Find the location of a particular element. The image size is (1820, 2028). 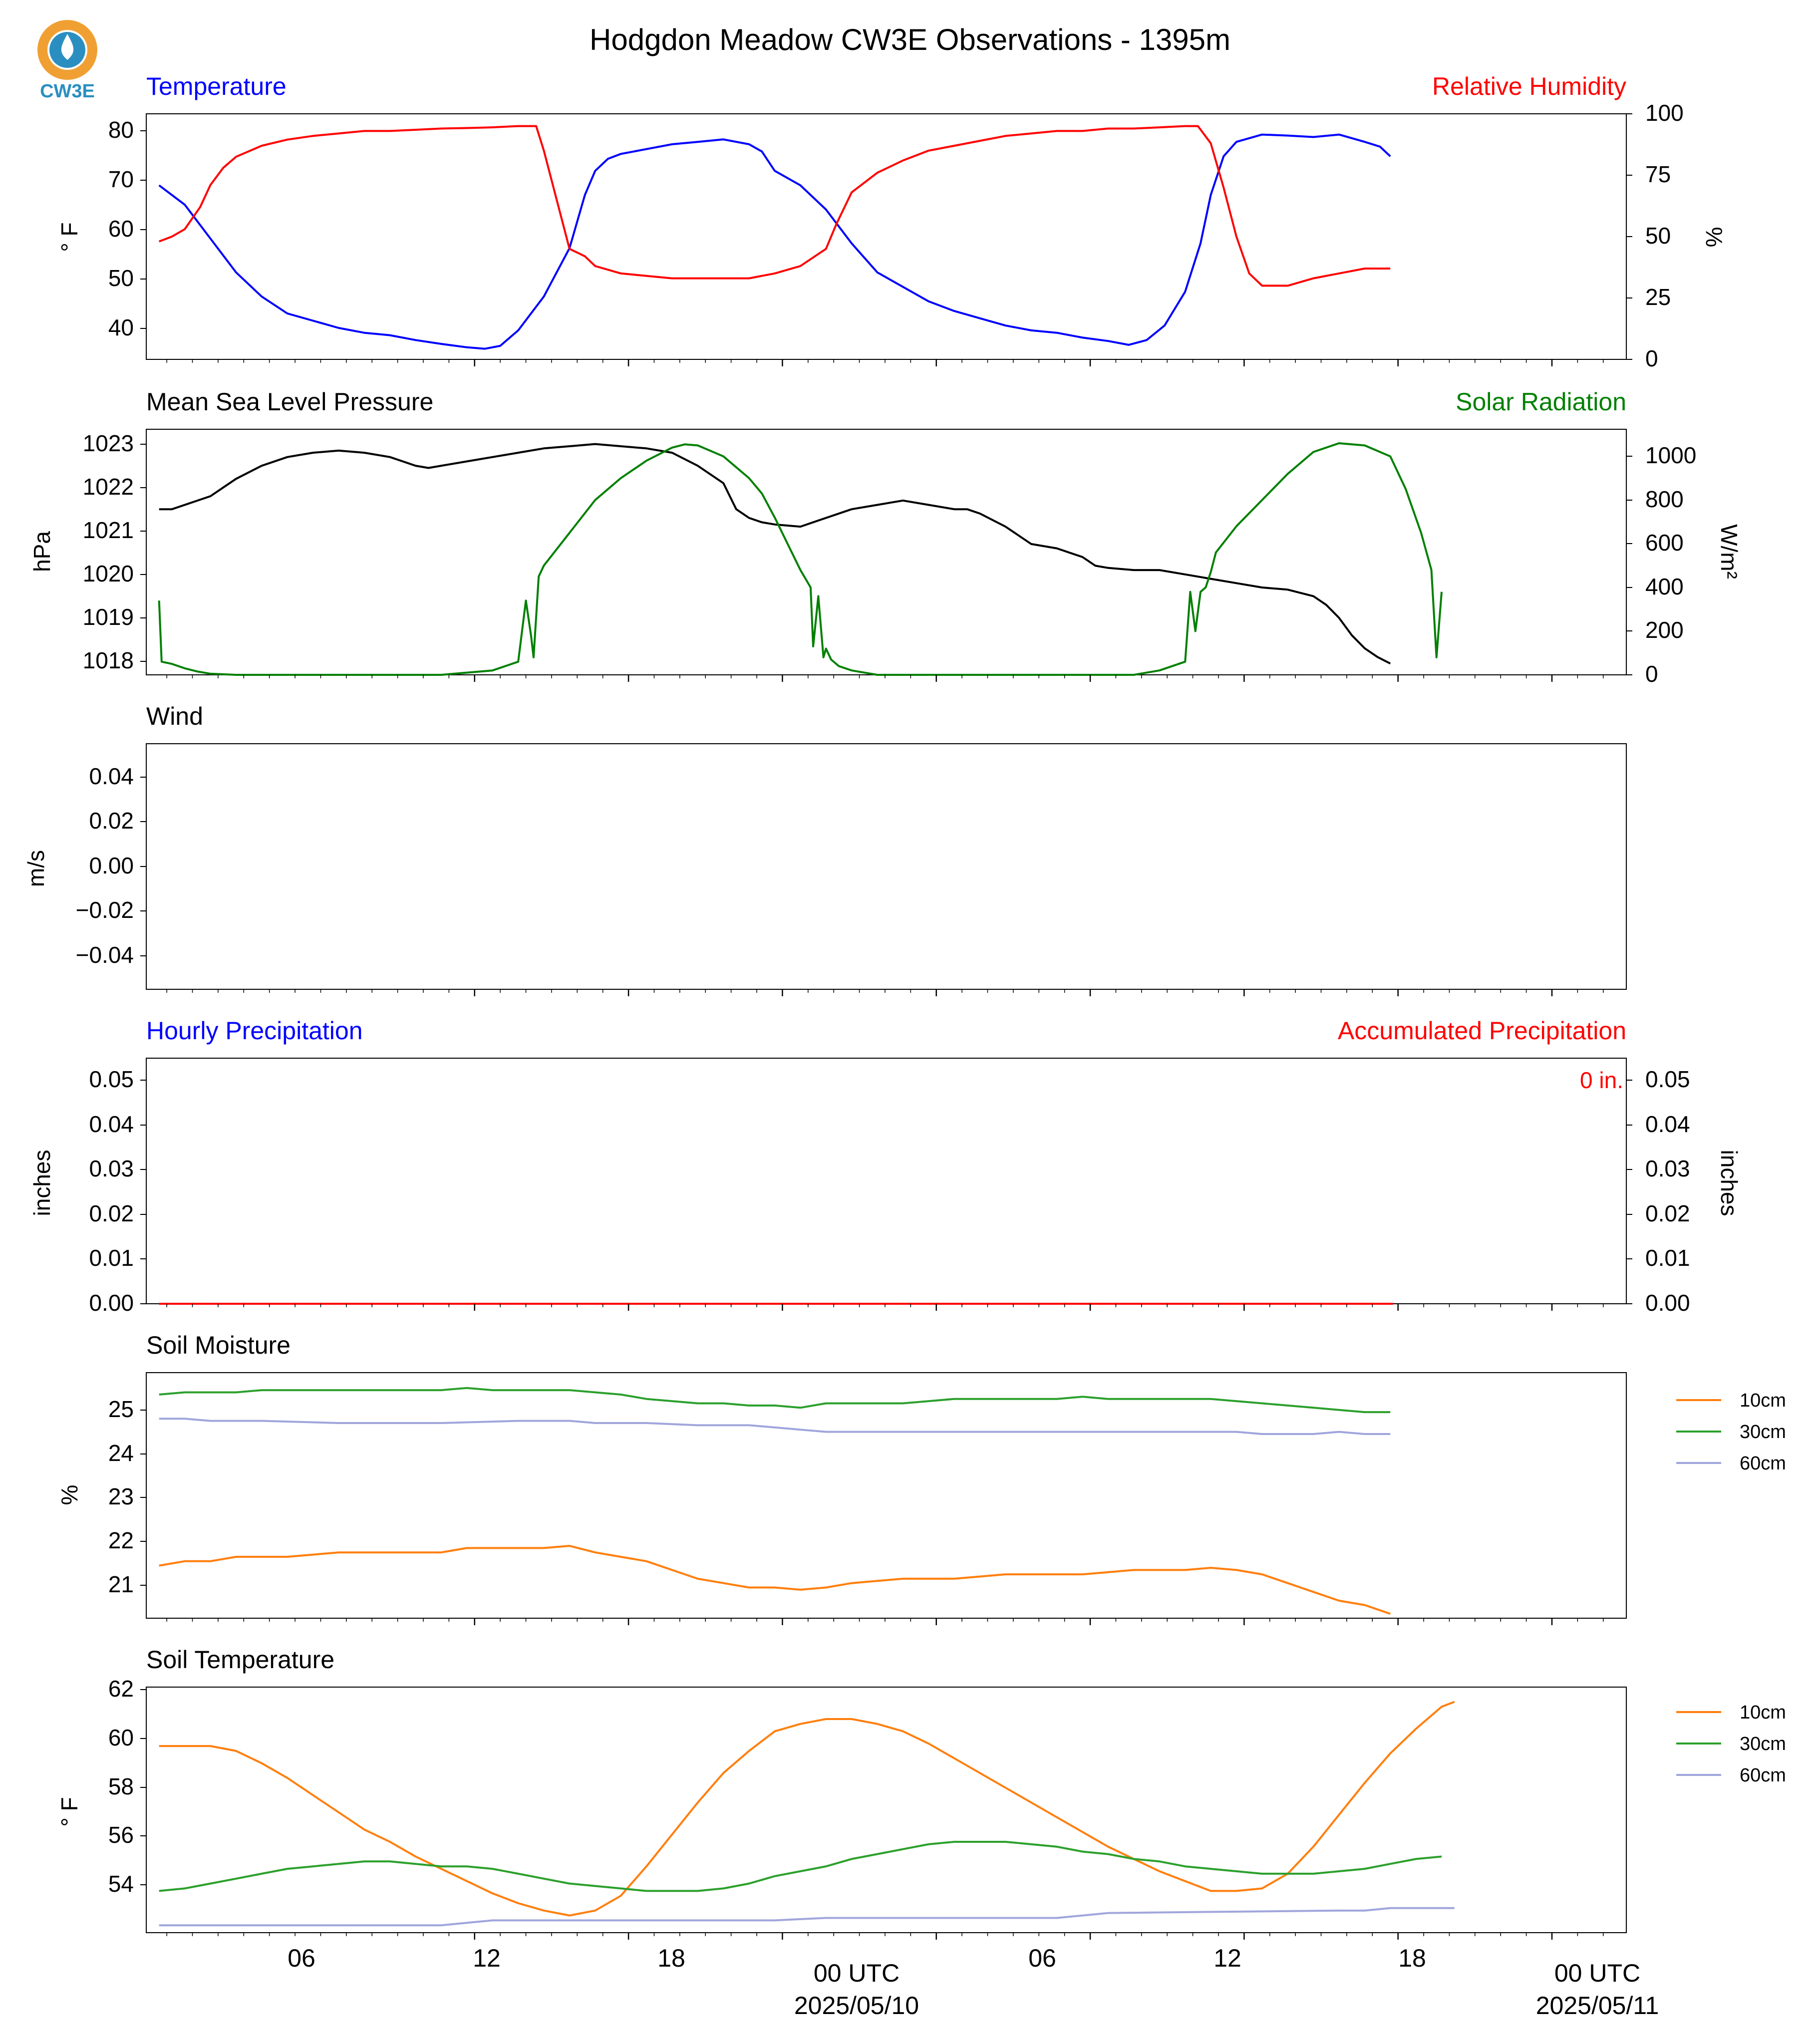

rh-title: Relative Humidity is located at coordinates (1529, 86).